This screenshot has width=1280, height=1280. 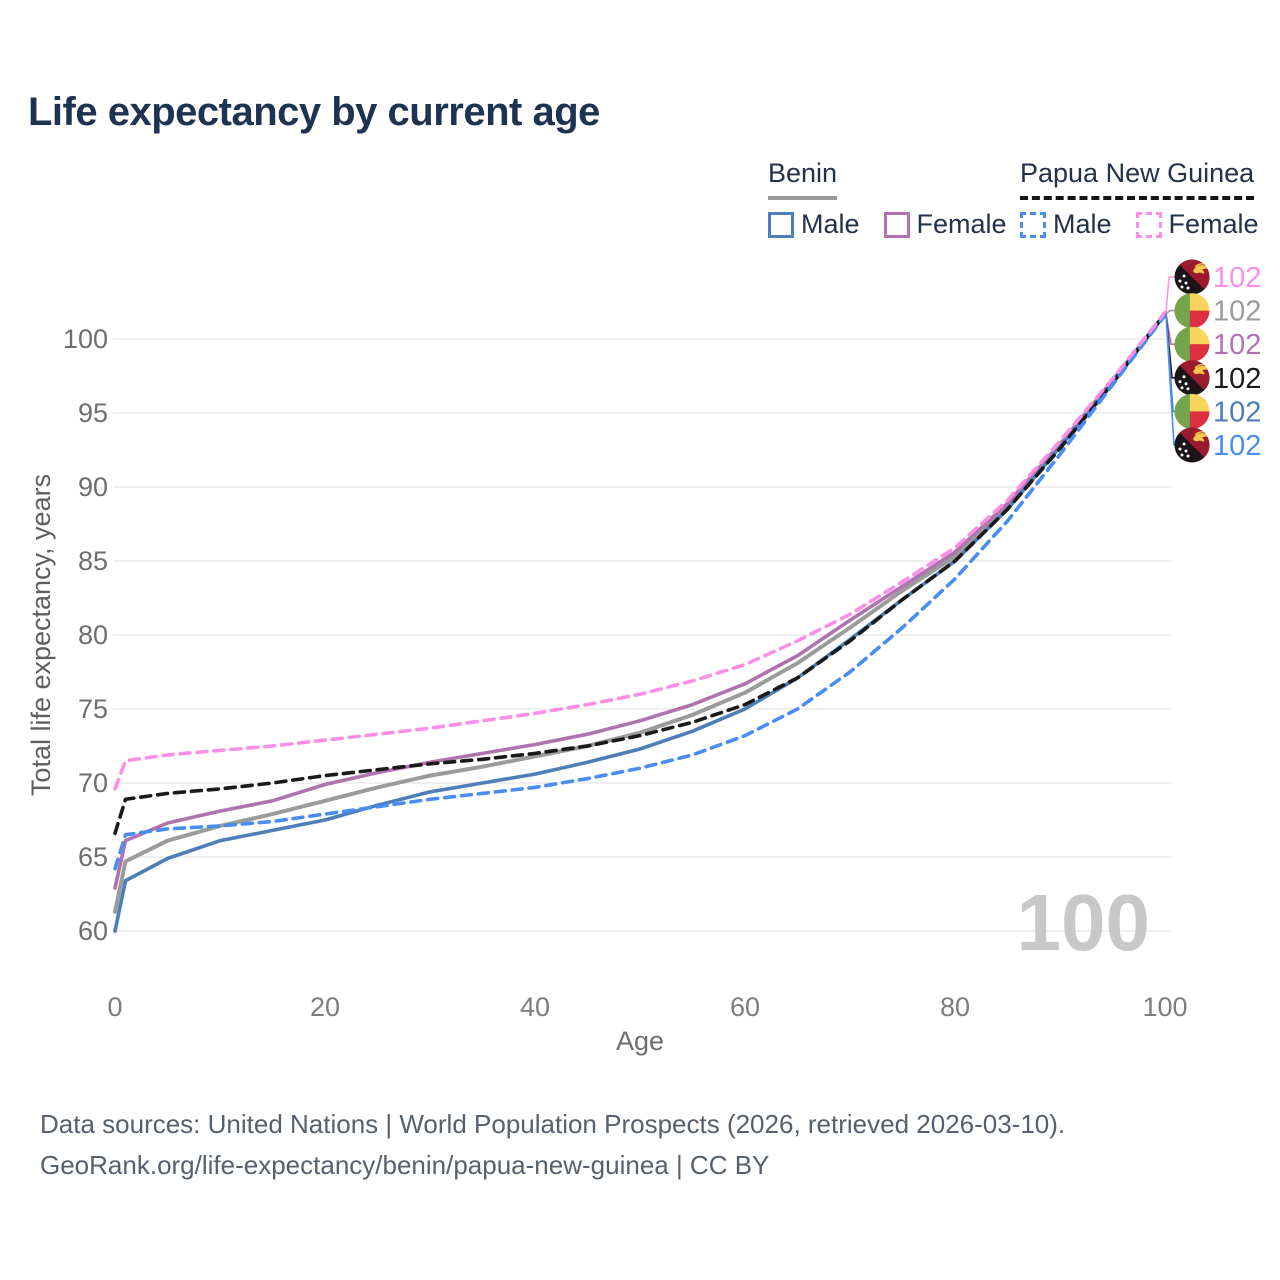 I want to click on x-tick-label: 40, so click(x=535, y=1007).